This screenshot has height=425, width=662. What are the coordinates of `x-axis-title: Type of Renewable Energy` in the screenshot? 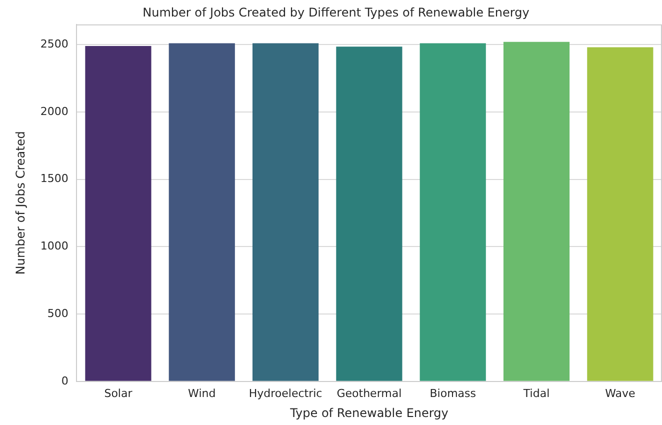 It's located at (368, 413).